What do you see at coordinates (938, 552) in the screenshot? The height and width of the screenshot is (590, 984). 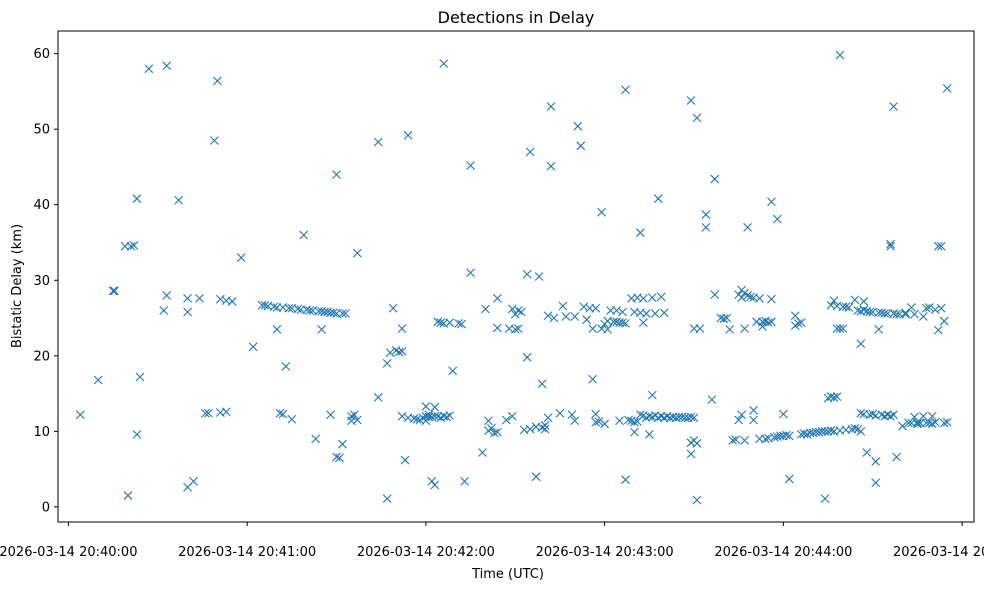 I see `x-tick-label: 2026-03-14 20:45:00` at bounding box center [938, 552].